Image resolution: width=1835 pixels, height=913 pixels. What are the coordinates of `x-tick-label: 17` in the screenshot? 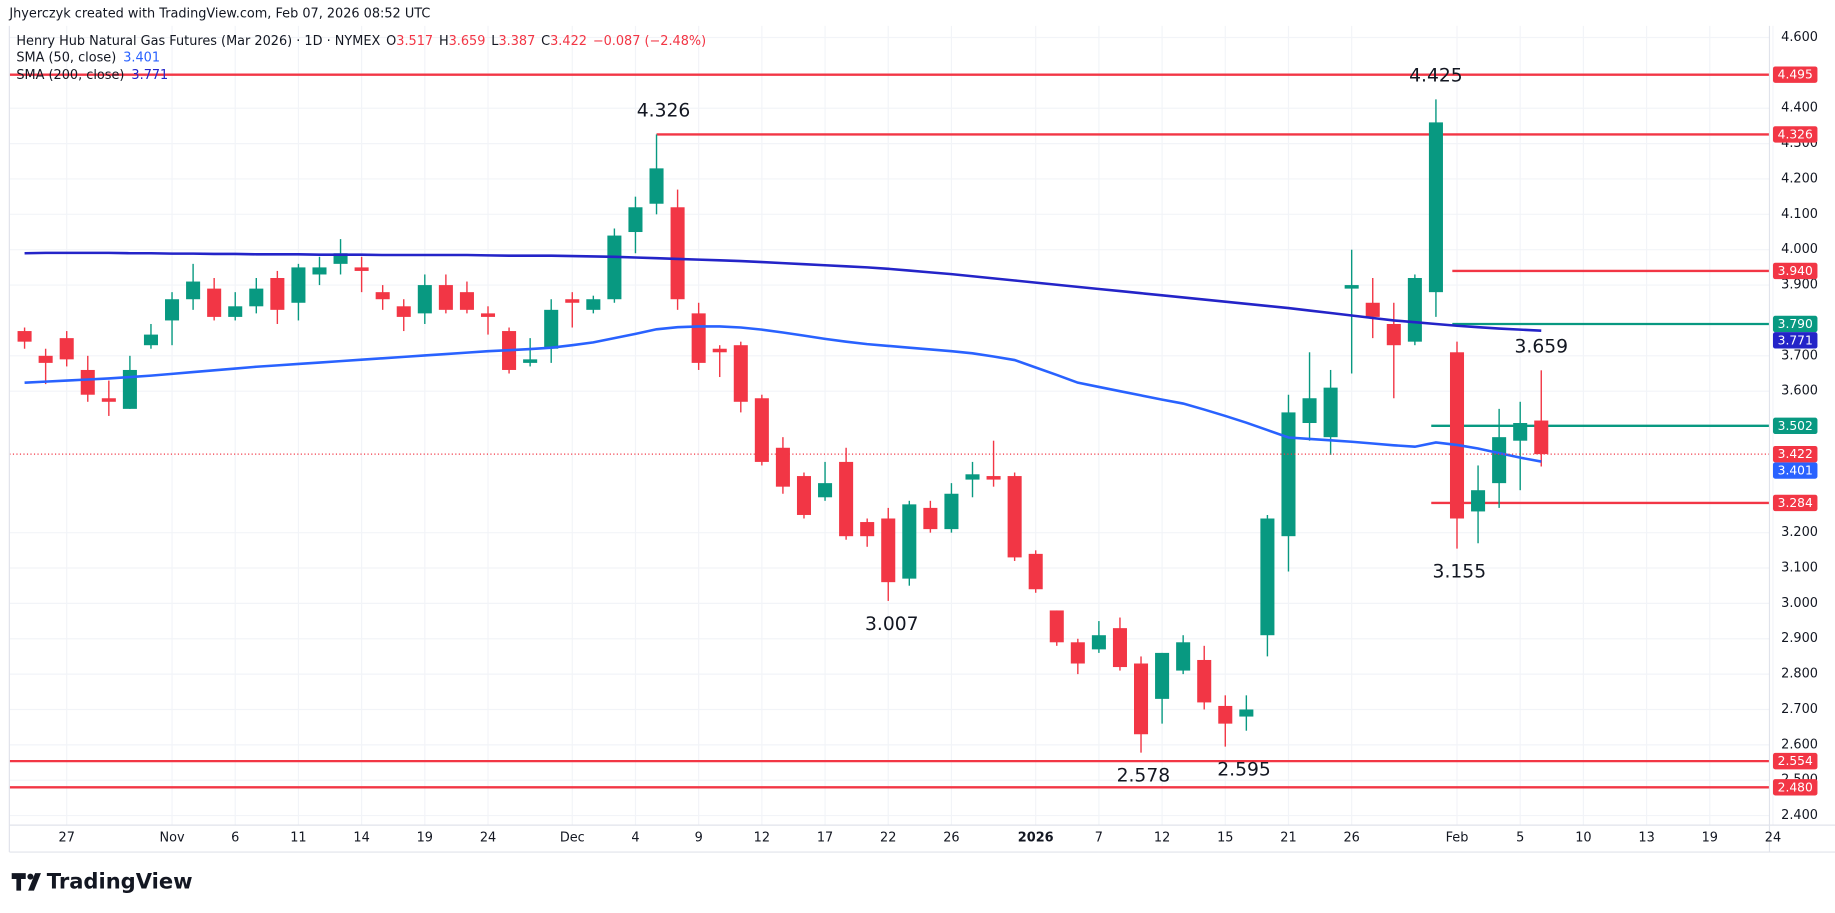 It's located at (825, 838).